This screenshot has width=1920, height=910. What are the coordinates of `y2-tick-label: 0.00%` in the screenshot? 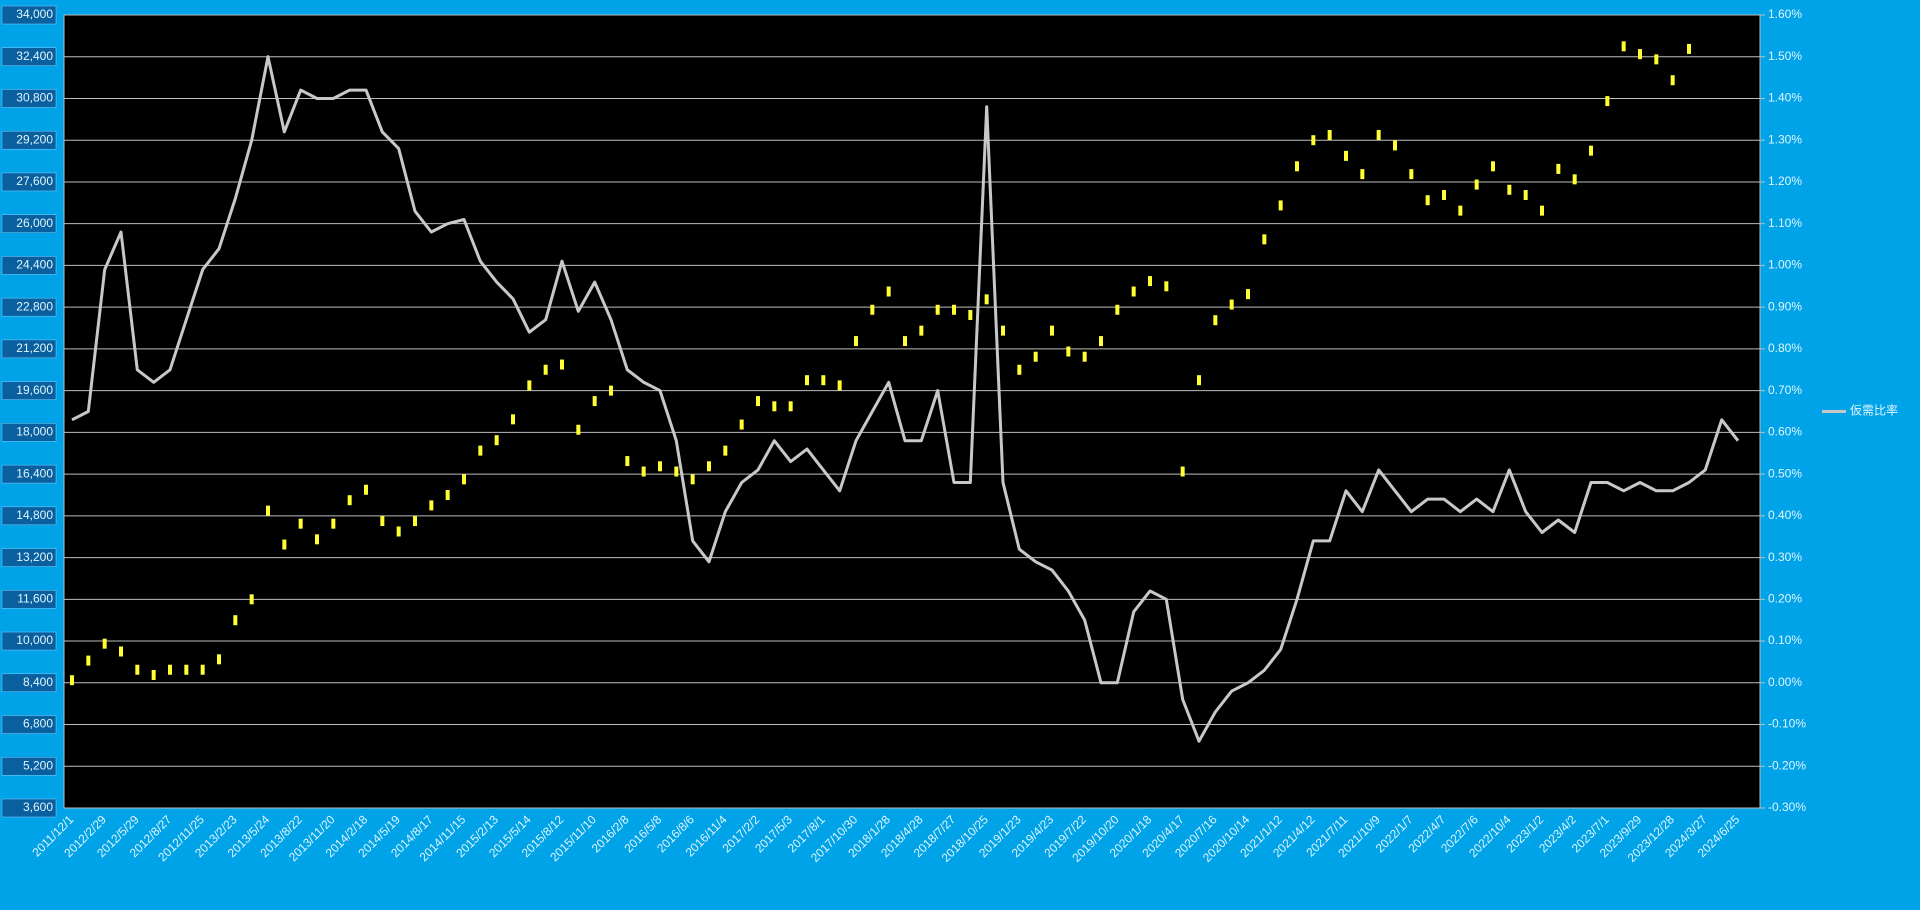 It's located at (1785, 682).